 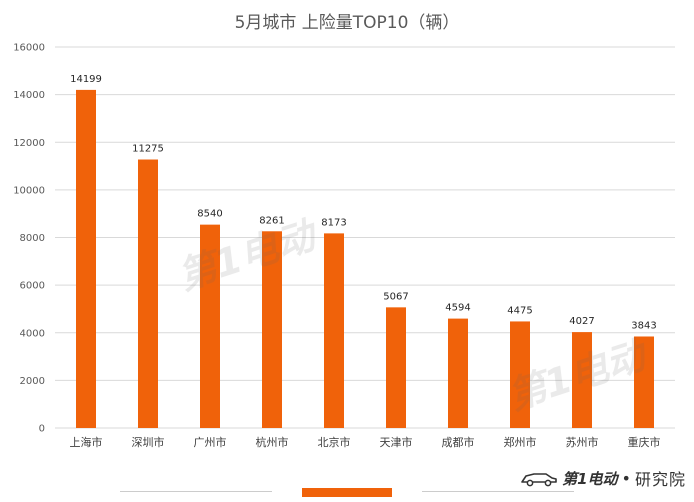 What do you see at coordinates (582, 442) in the screenshot?
I see `x-category-label: 苏州市` at bounding box center [582, 442].